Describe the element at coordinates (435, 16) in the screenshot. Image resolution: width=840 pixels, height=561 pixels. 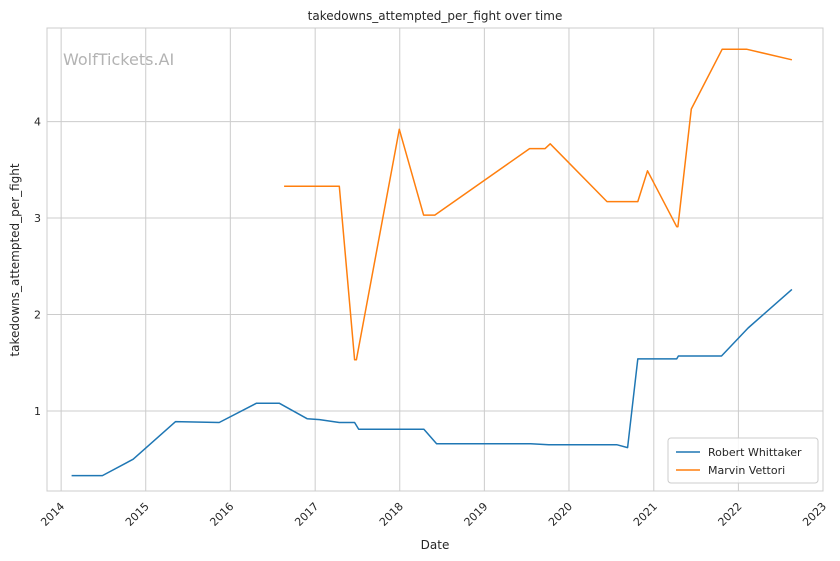
I see `chart-title: takedowns_attempted_per_fight over time` at that location.